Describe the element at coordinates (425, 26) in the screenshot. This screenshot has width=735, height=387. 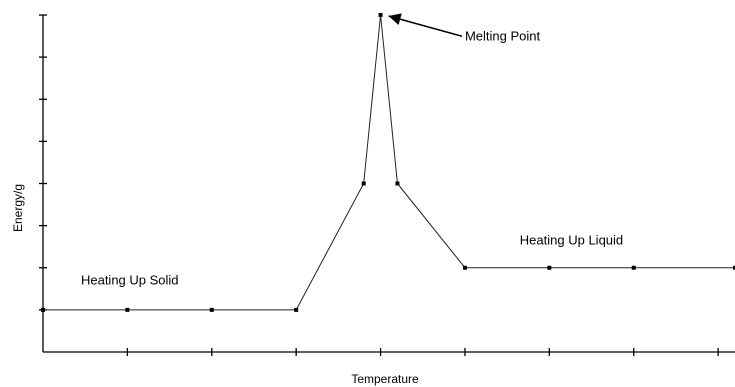
I see `annotation-arrow-line` at that location.